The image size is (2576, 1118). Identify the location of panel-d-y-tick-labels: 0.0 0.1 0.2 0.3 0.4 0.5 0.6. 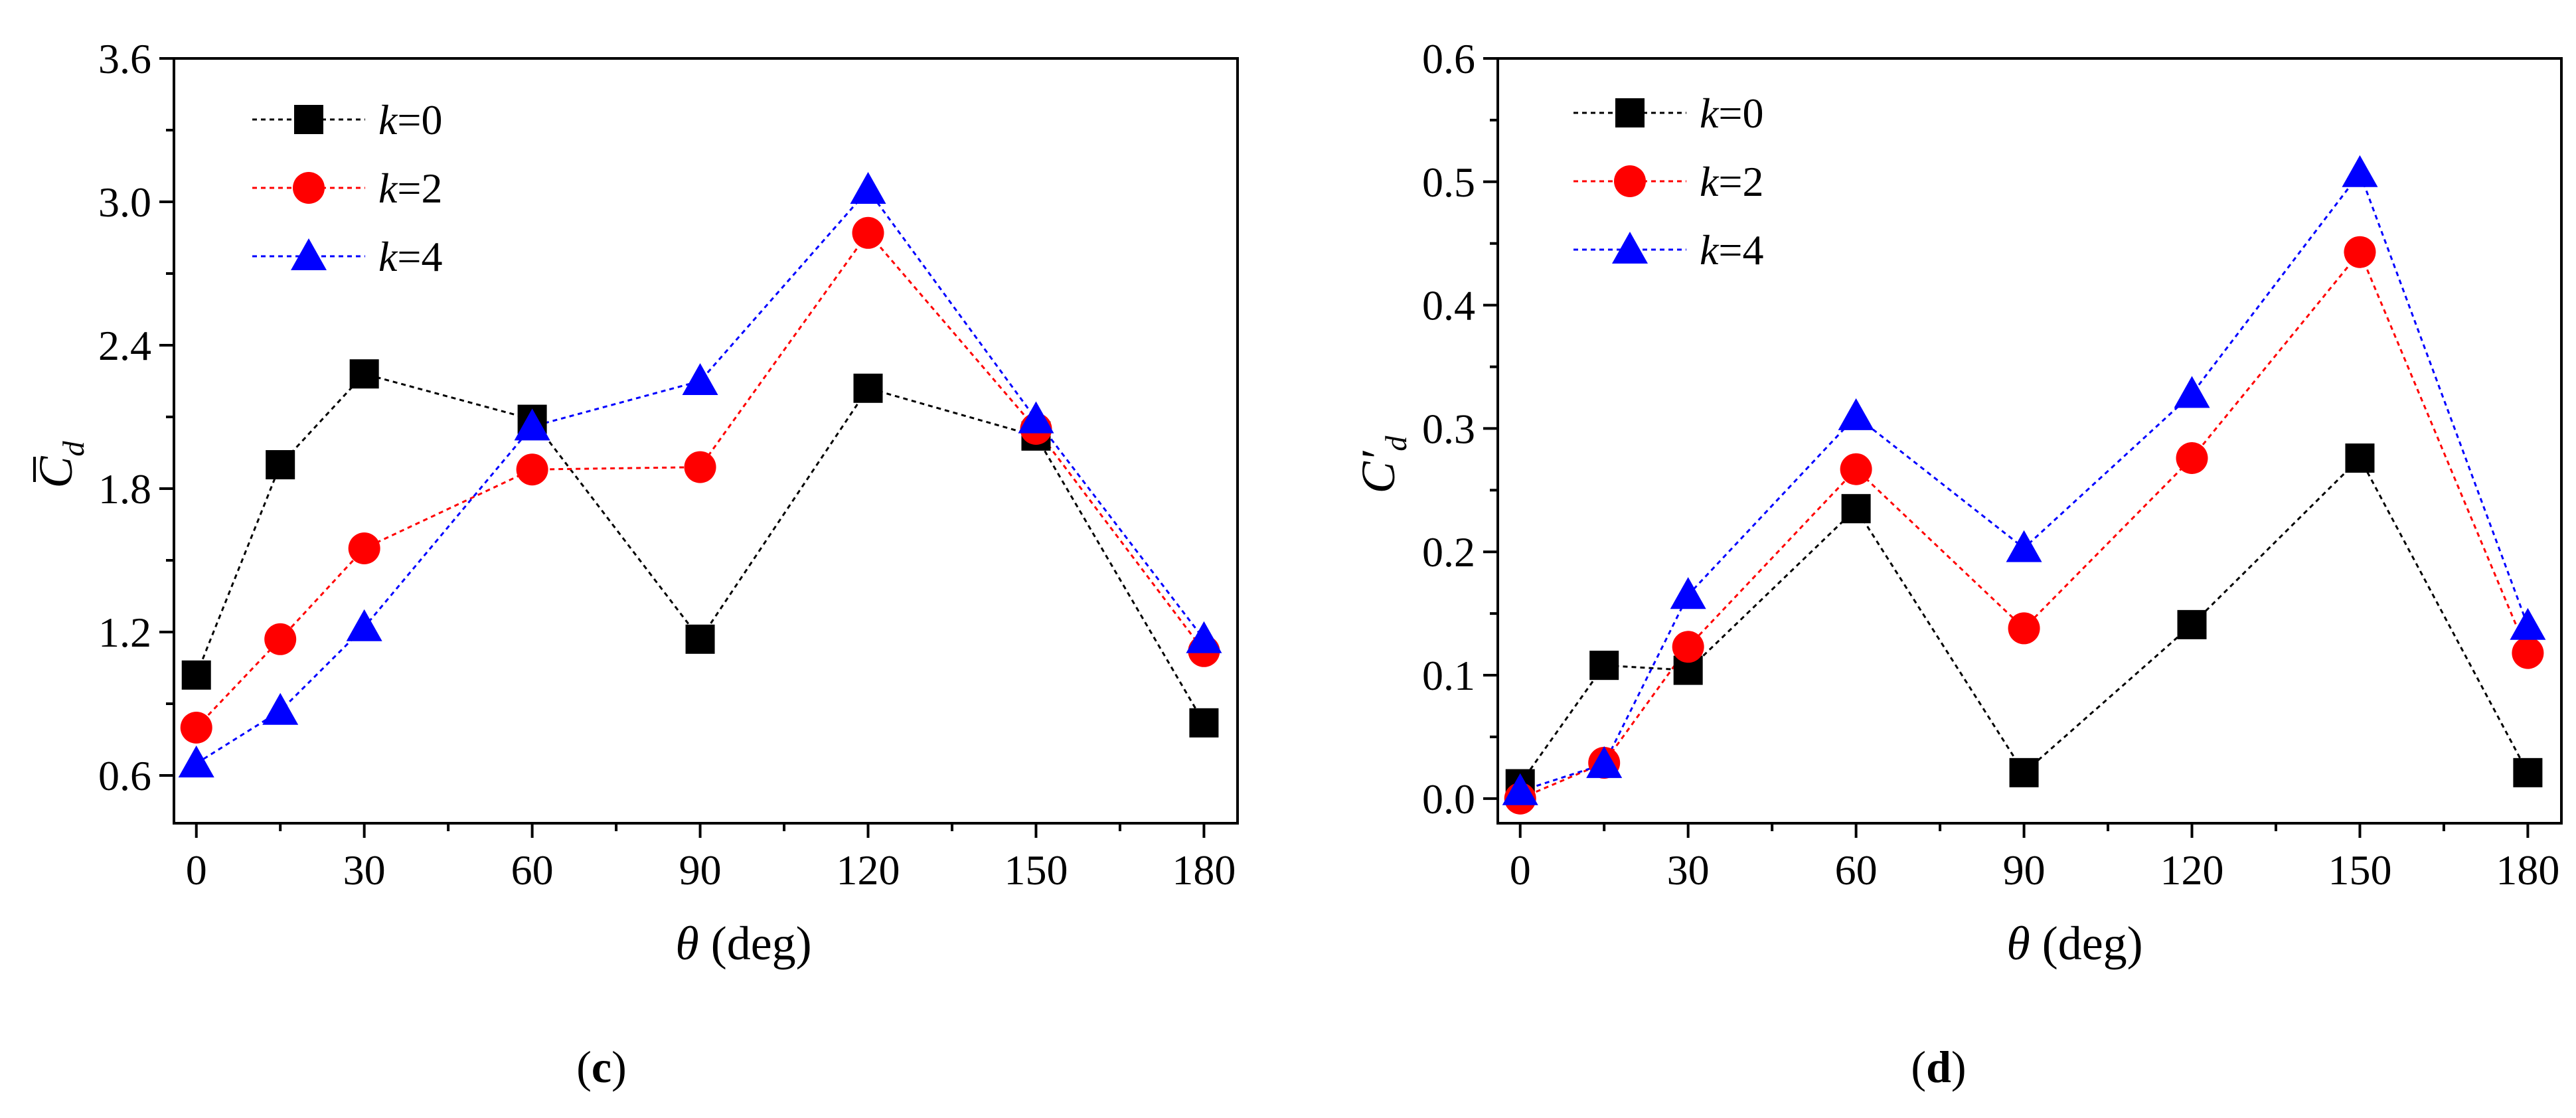
(1448, 429).